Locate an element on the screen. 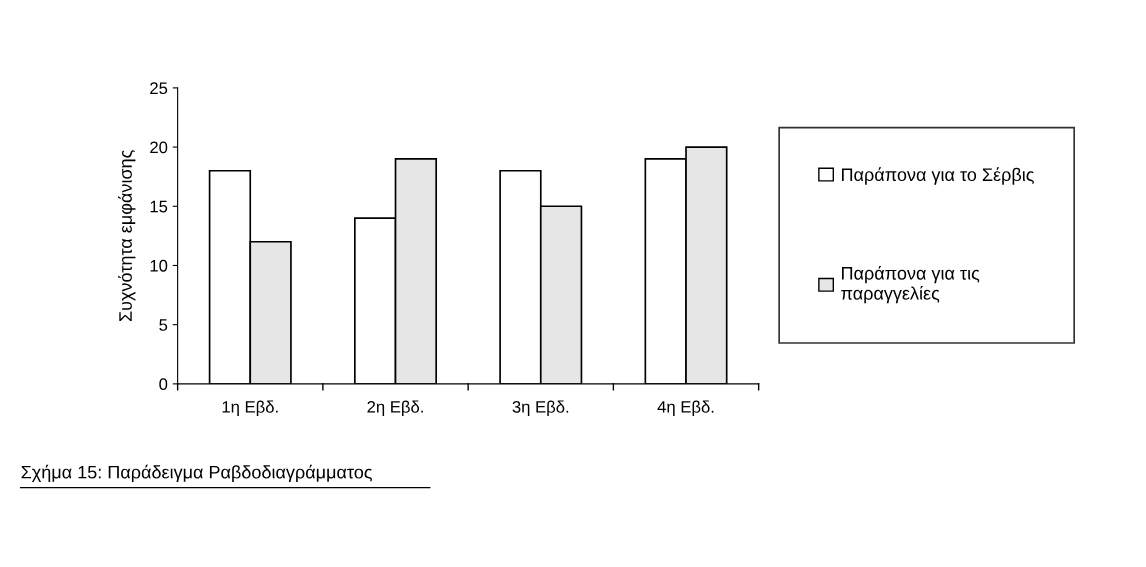  y-tick-label: 0 is located at coordinates (163, 384).